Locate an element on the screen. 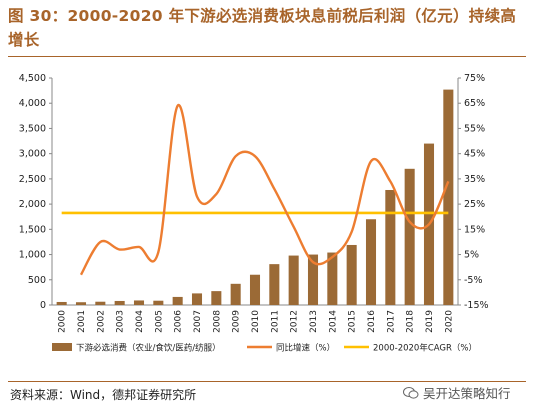  legend-swatch-bar is located at coordinates (62, 347).